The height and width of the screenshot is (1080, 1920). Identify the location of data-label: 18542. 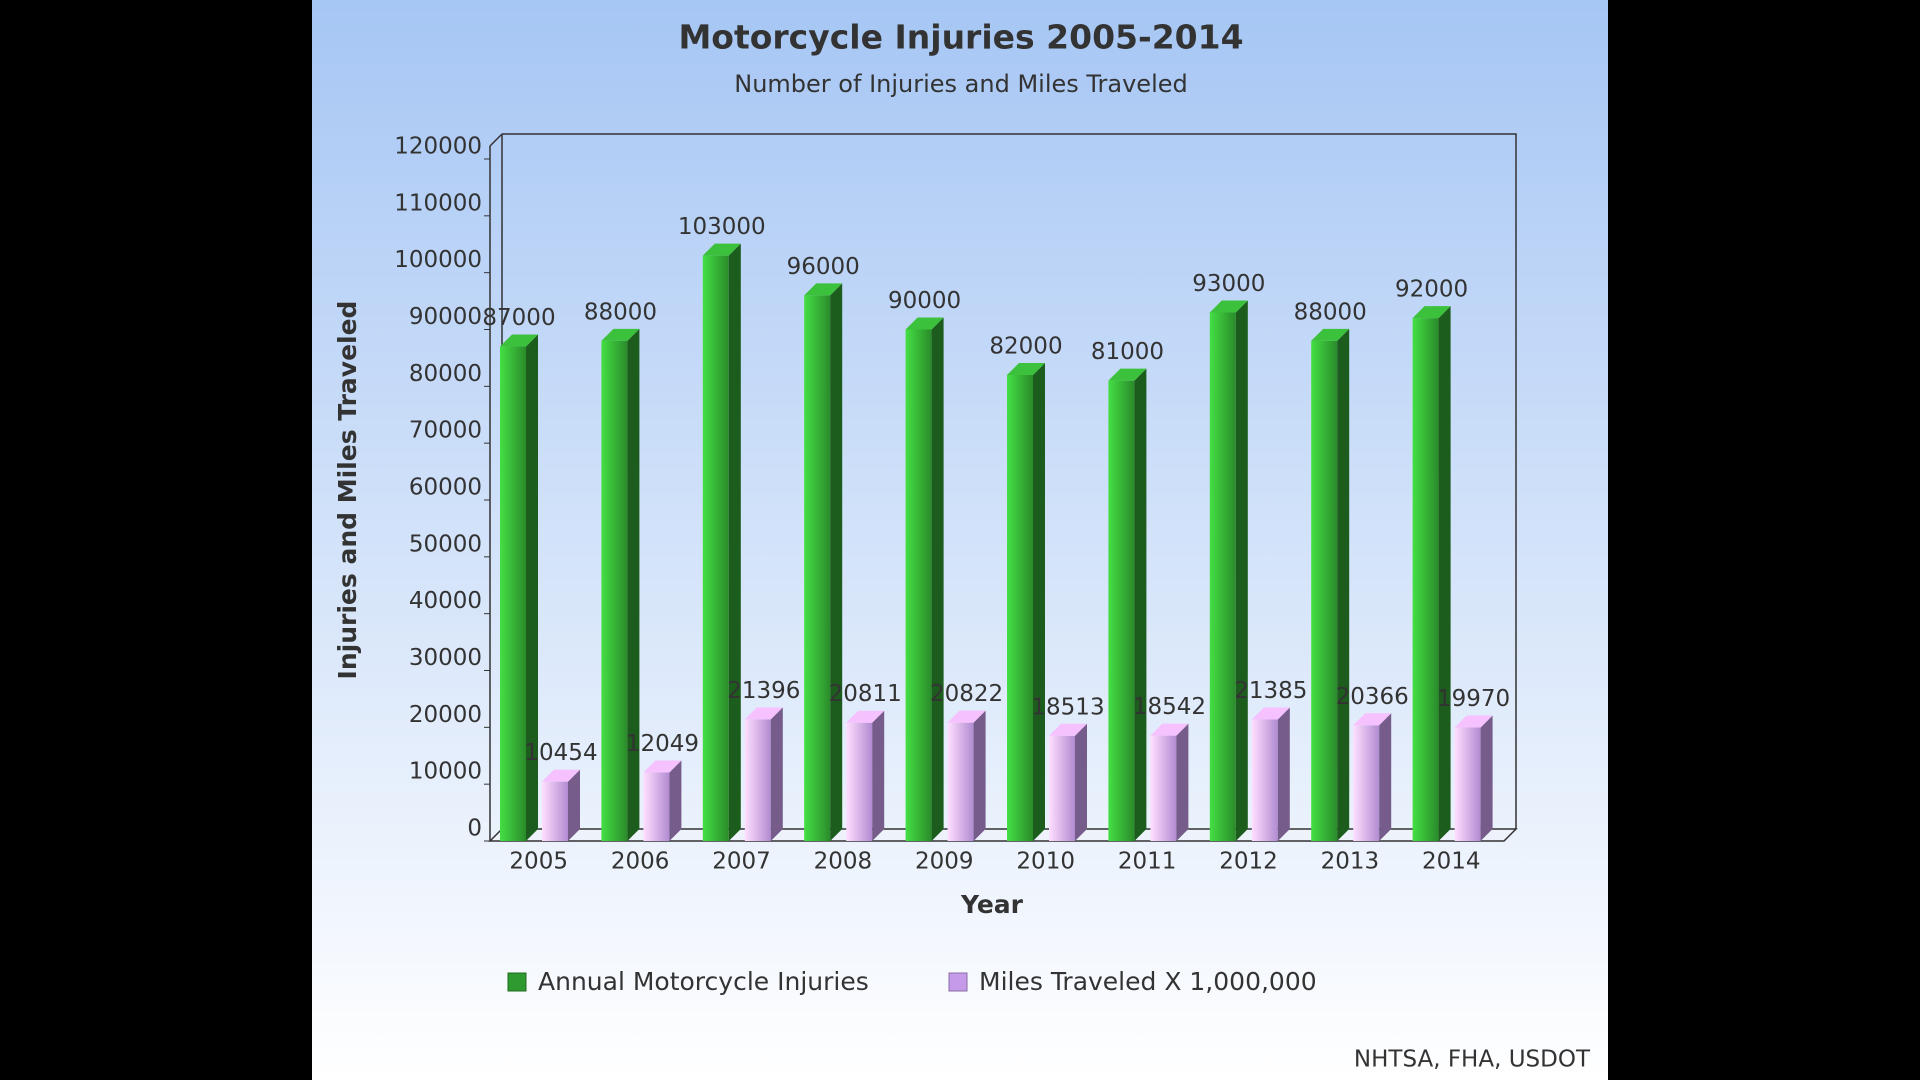
(1169, 707).